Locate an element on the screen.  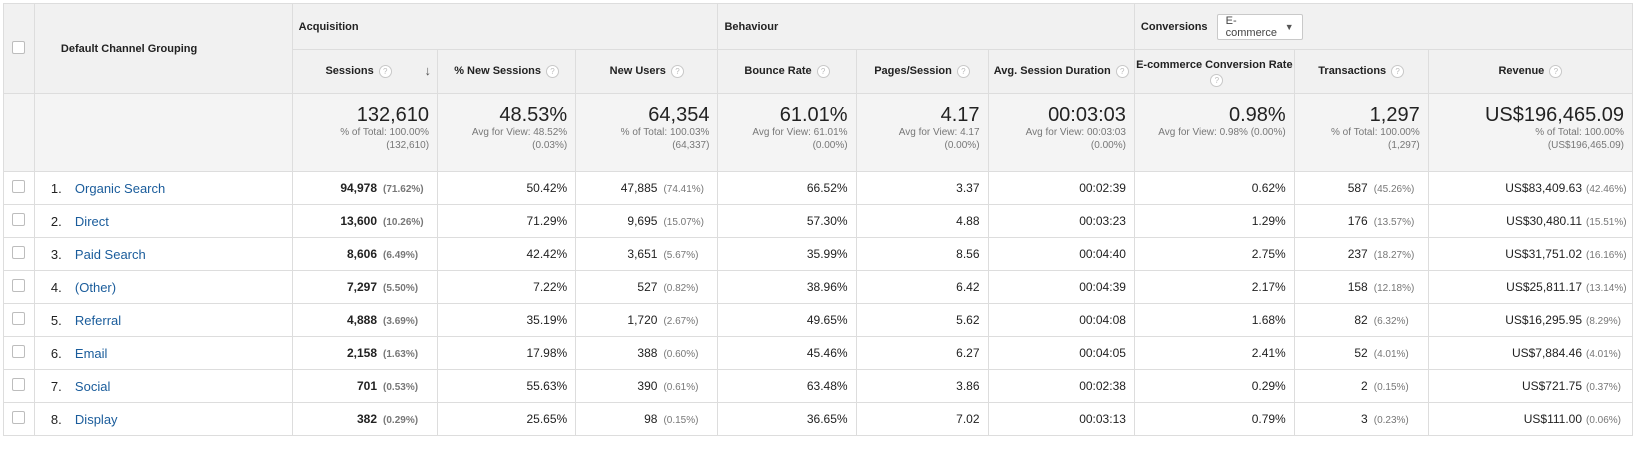
transactions-percent: (45.26%) is located at coordinates (1394, 189).